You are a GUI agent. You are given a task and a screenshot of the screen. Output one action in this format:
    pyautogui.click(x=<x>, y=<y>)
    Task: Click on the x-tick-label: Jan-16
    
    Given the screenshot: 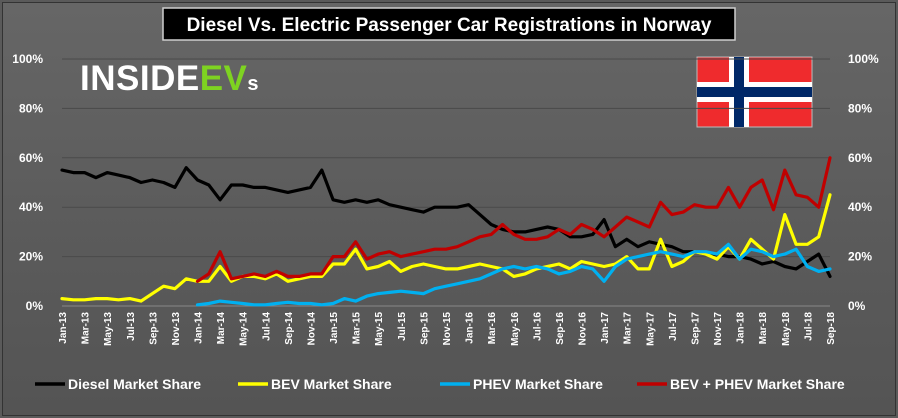 What is the action you would take?
    pyautogui.click(x=470, y=328)
    